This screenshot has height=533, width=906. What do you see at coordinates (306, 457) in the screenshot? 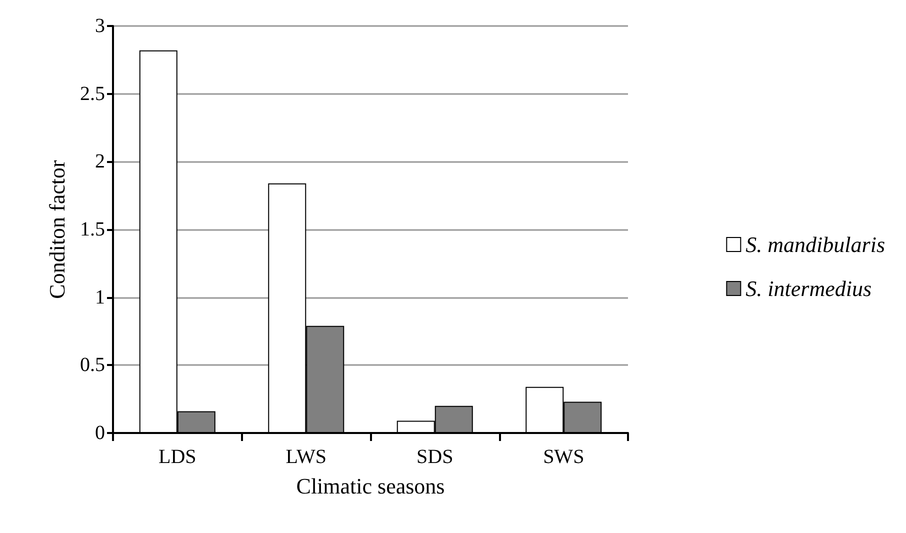
I see `x-tick-label: LWS` at bounding box center [306, 457].